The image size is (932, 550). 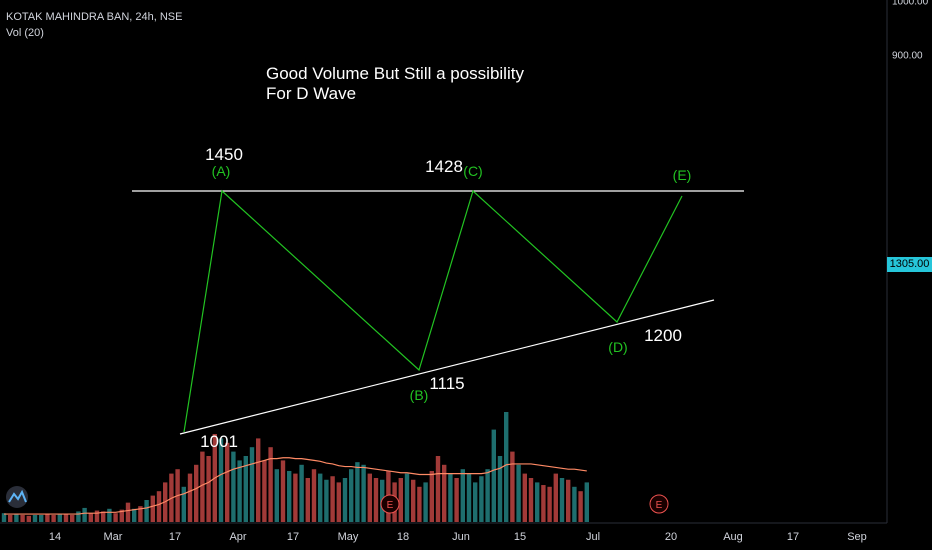 What do you see at coordinates (909, 275) in the screenshot?
I see `y-axis-panel` at bounding box center [909, 275].